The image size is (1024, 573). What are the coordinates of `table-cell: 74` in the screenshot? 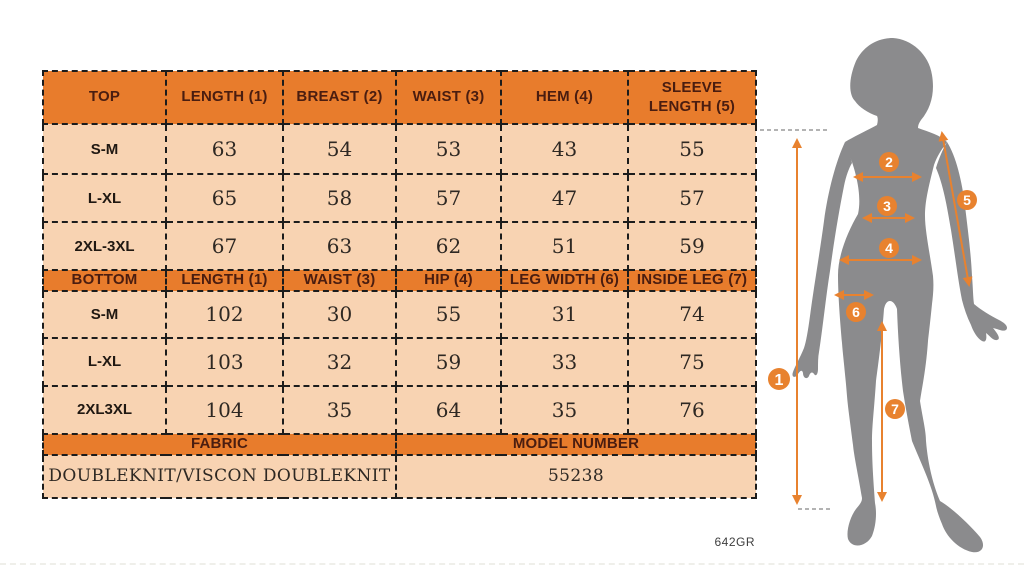 It's located at (692, 314).